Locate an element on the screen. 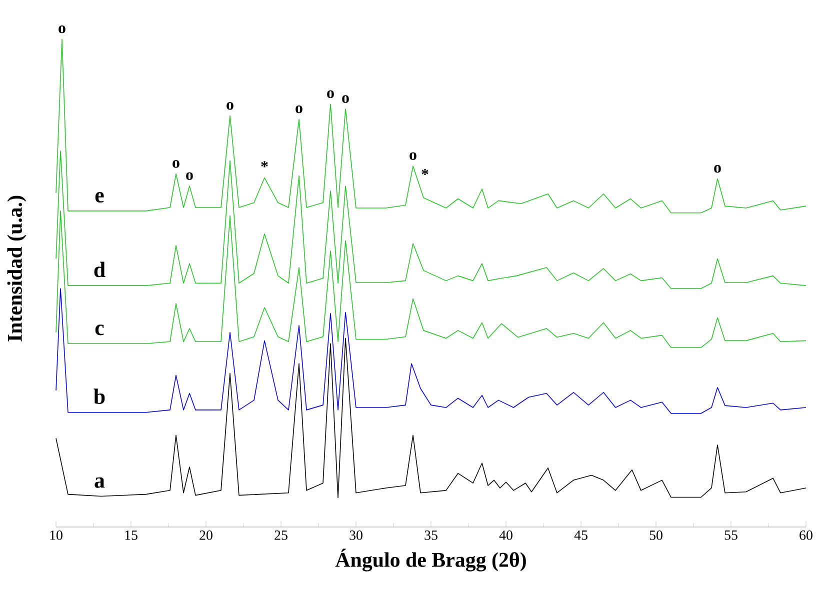 The image size is (816, 608). series-label: b is located at coordinates (99, 396).